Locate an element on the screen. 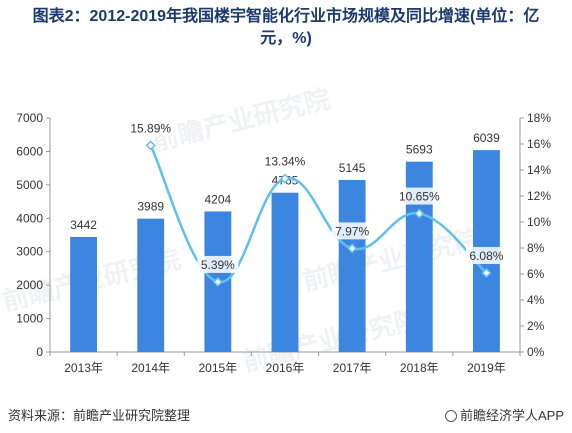  brand-text: 前瞻经济学人APP is located at coordinates (511, 415).